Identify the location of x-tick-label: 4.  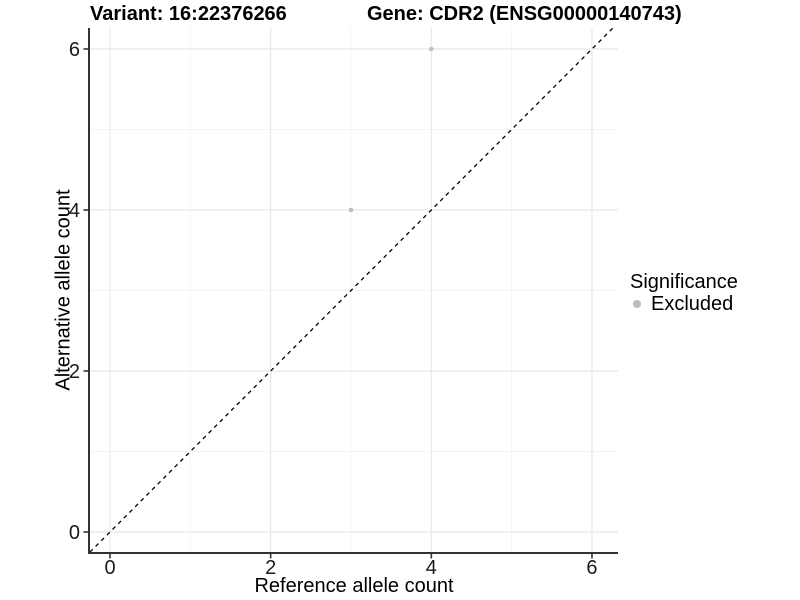
(431, 568).